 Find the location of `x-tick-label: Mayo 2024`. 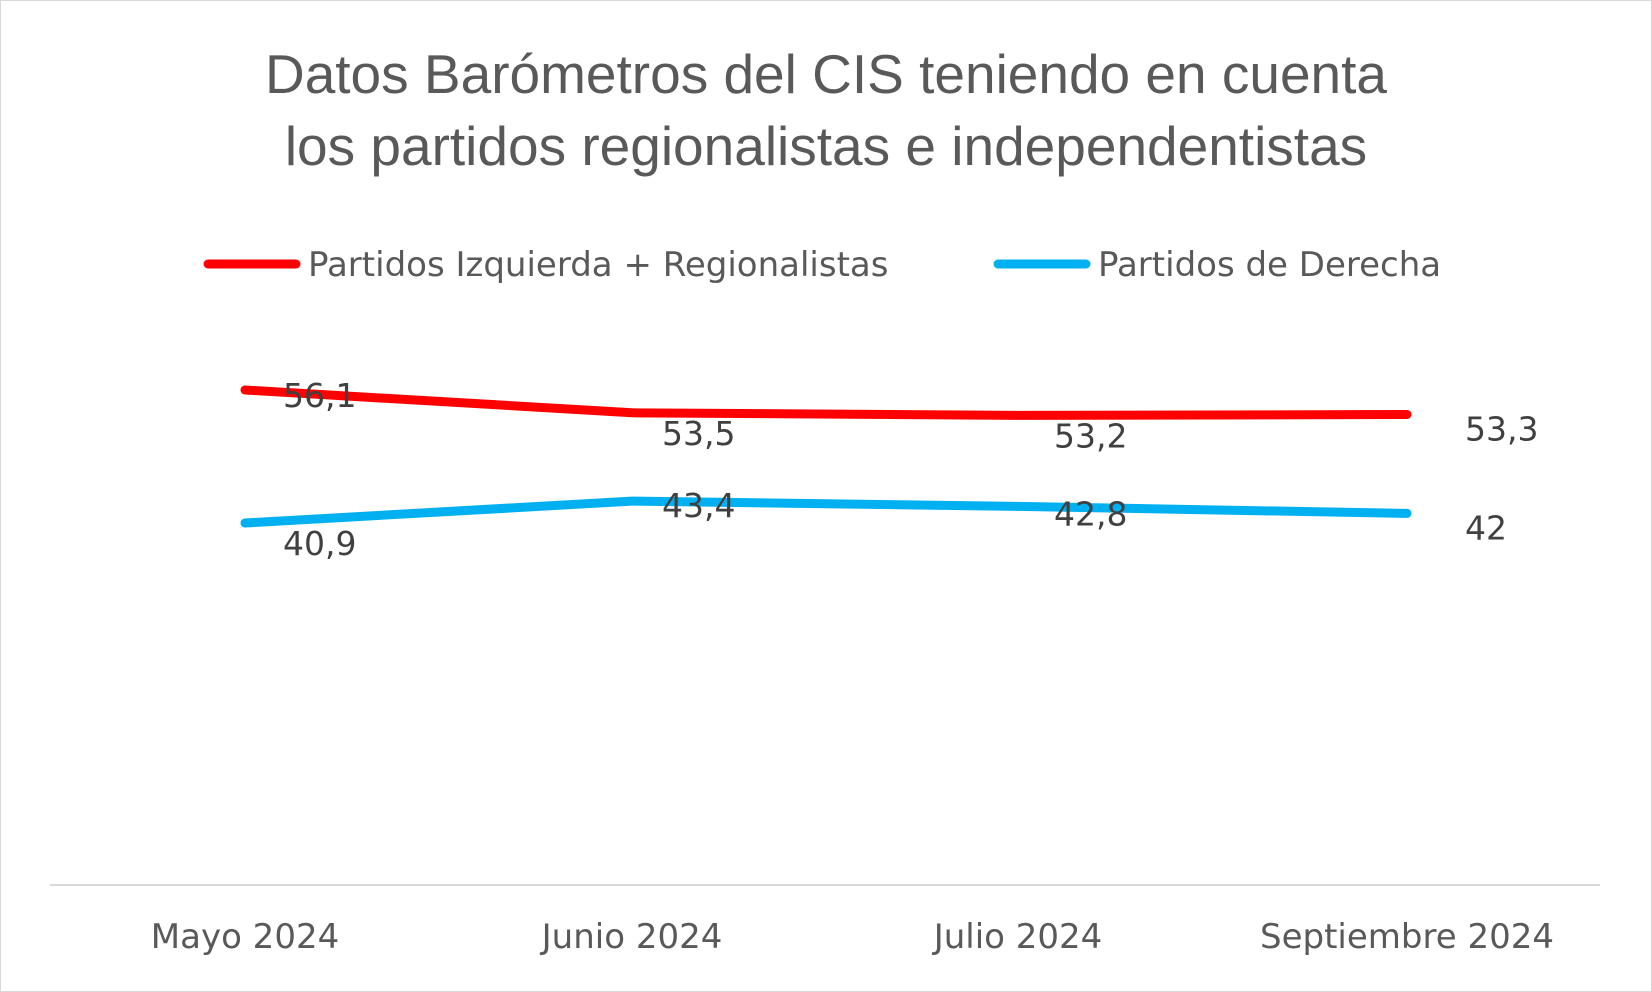

x-tick-label: Mayo 2024 is located at coordinates (245, 937).